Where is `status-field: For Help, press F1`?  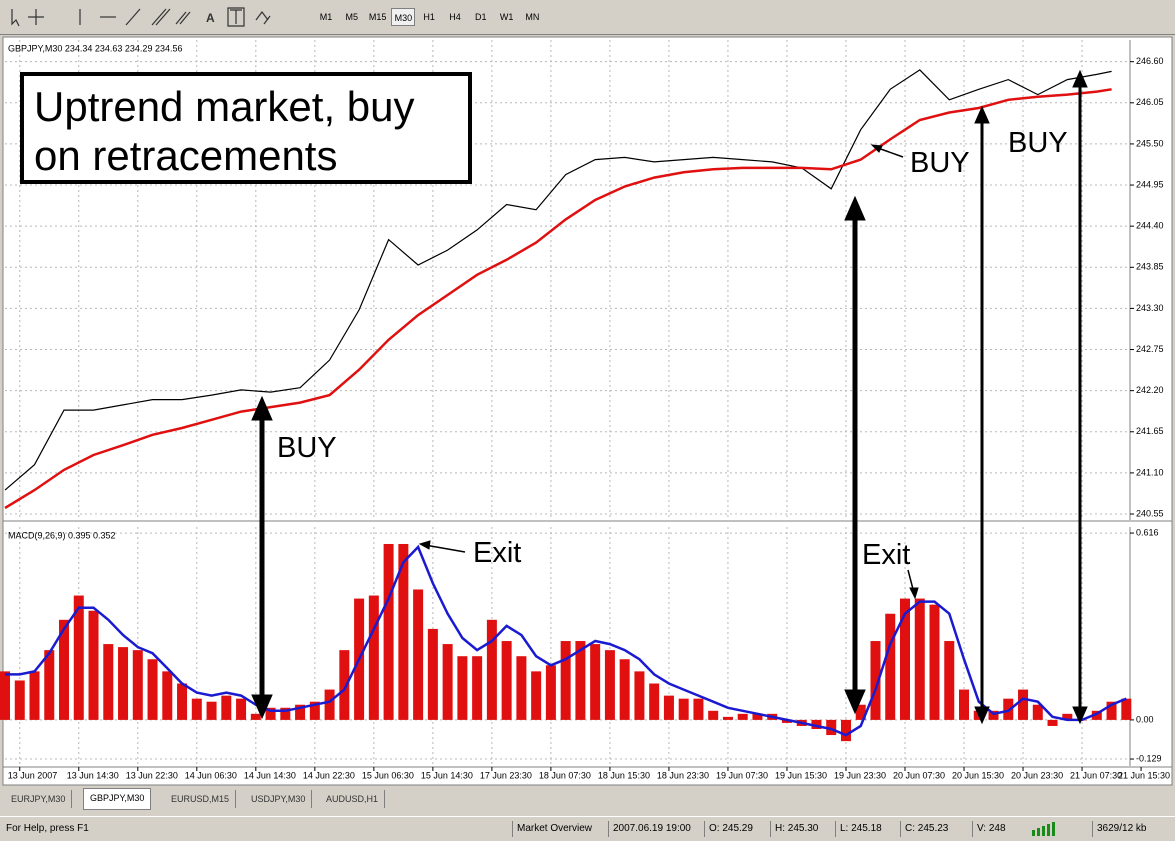
status-field: For Help, press F1 is located at coordinates (47, 828).